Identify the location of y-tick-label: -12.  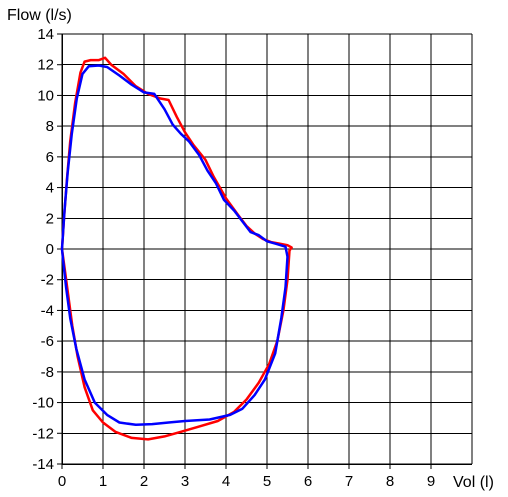
(43, 433).